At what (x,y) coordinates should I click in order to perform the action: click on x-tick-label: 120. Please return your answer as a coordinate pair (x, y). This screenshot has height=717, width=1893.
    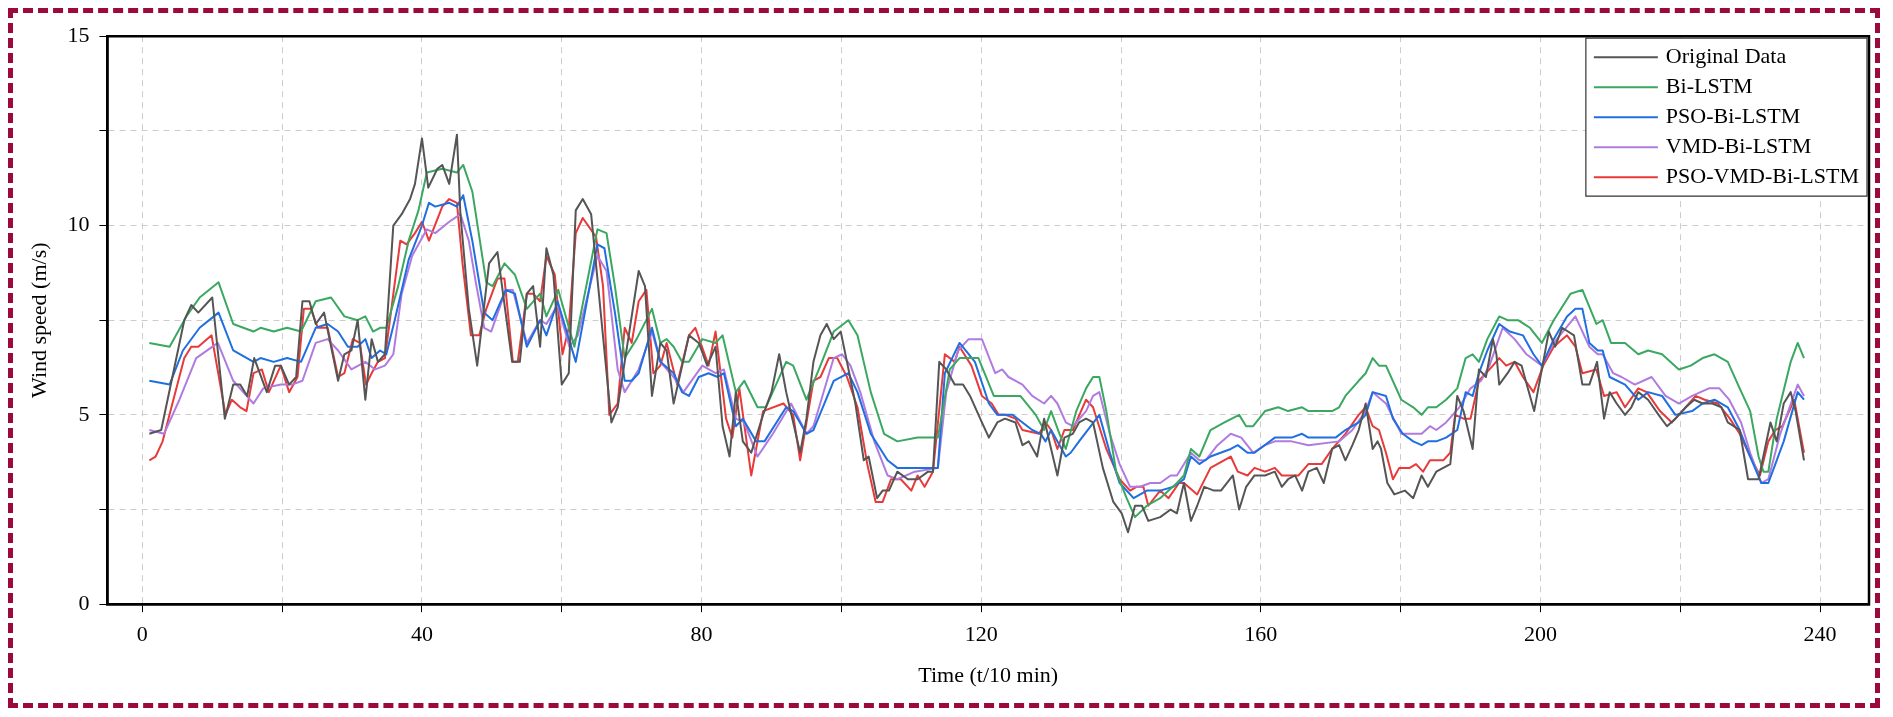
    Looking at the image, I should click on (981, 634).